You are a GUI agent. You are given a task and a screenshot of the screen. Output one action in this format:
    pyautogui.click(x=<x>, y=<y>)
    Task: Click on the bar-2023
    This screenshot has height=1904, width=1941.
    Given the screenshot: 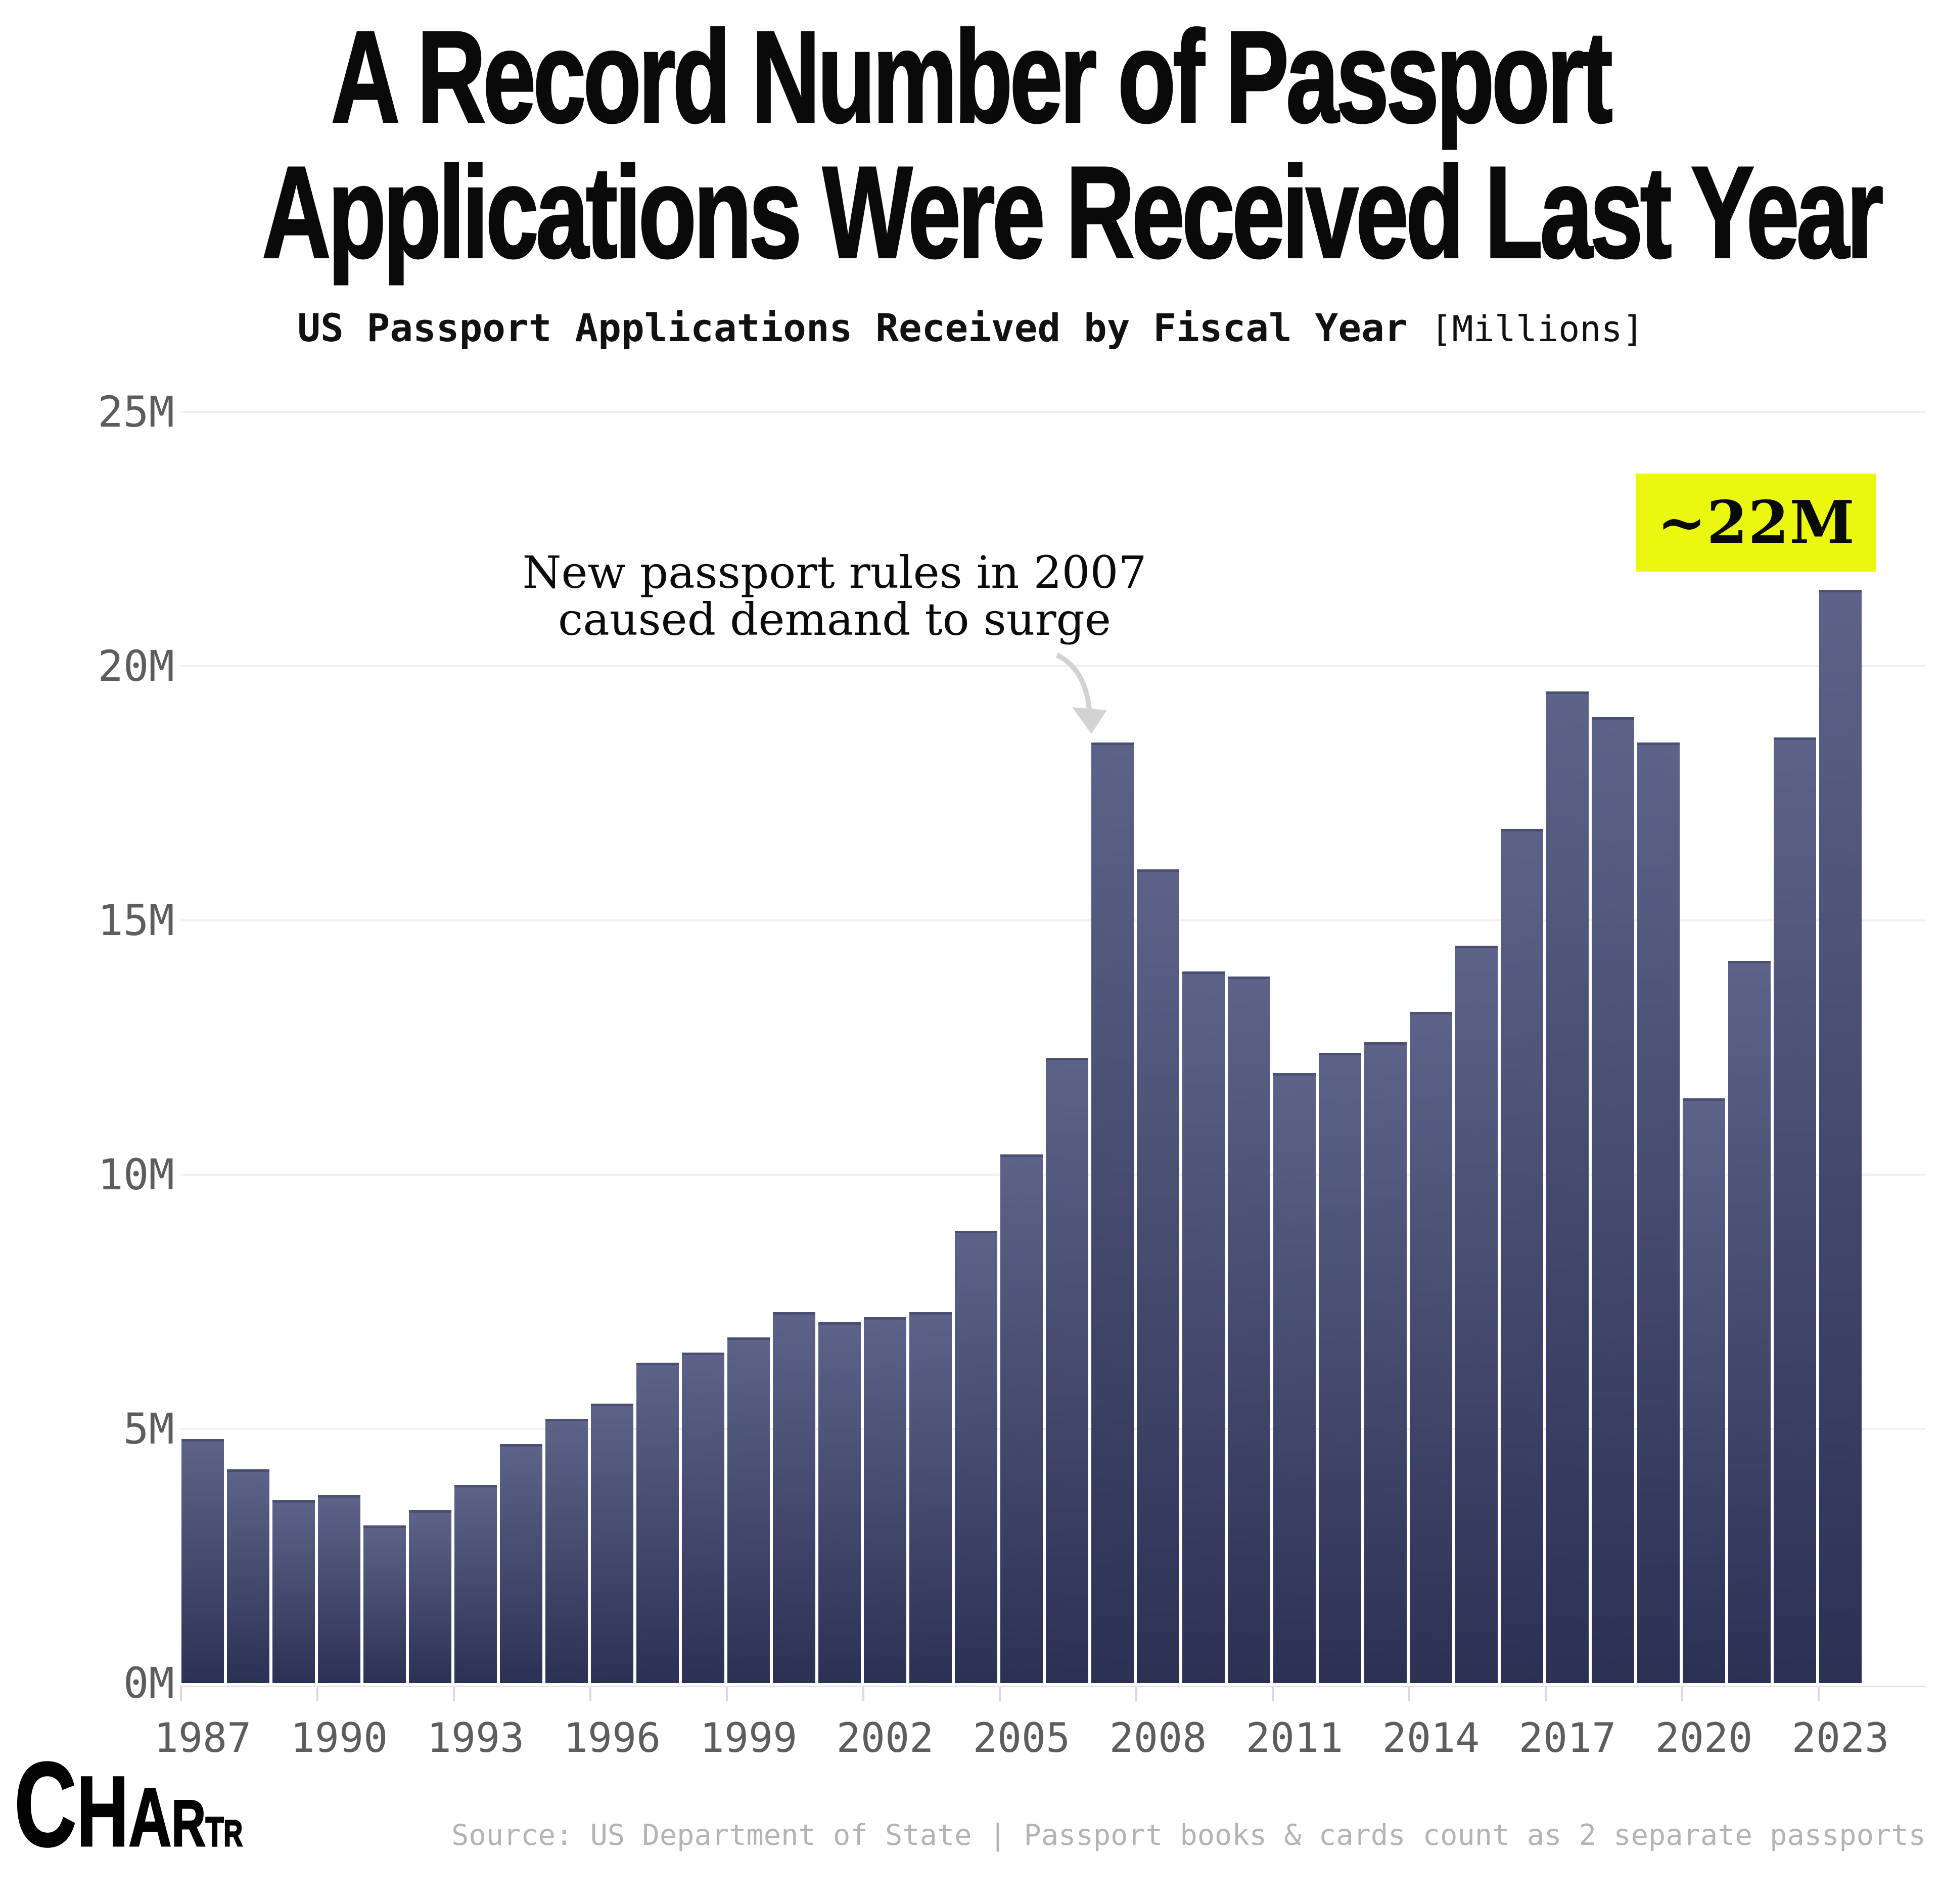 What is the action you would take?
    pyautogui.click(x=1840, y=1136)
    